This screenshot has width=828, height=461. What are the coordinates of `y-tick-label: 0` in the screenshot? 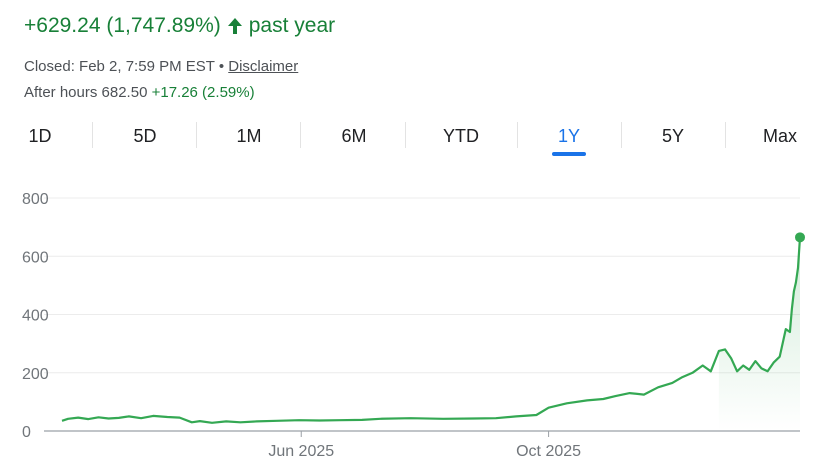 It's located at (26, 432).